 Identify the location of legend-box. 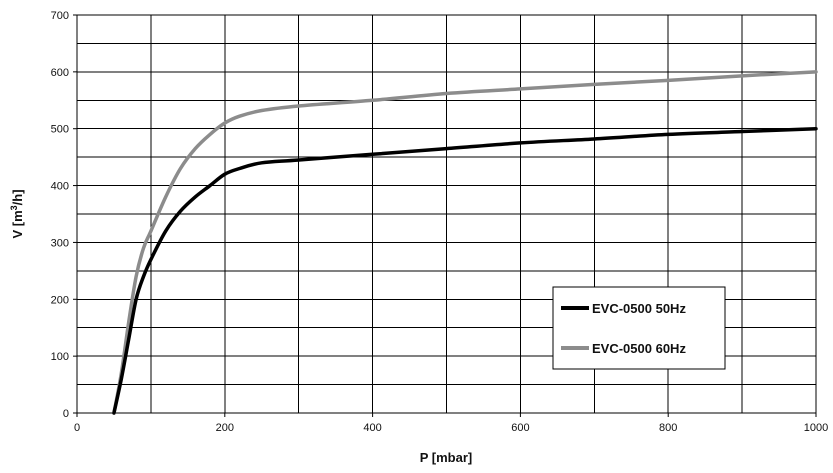
(639, 328).